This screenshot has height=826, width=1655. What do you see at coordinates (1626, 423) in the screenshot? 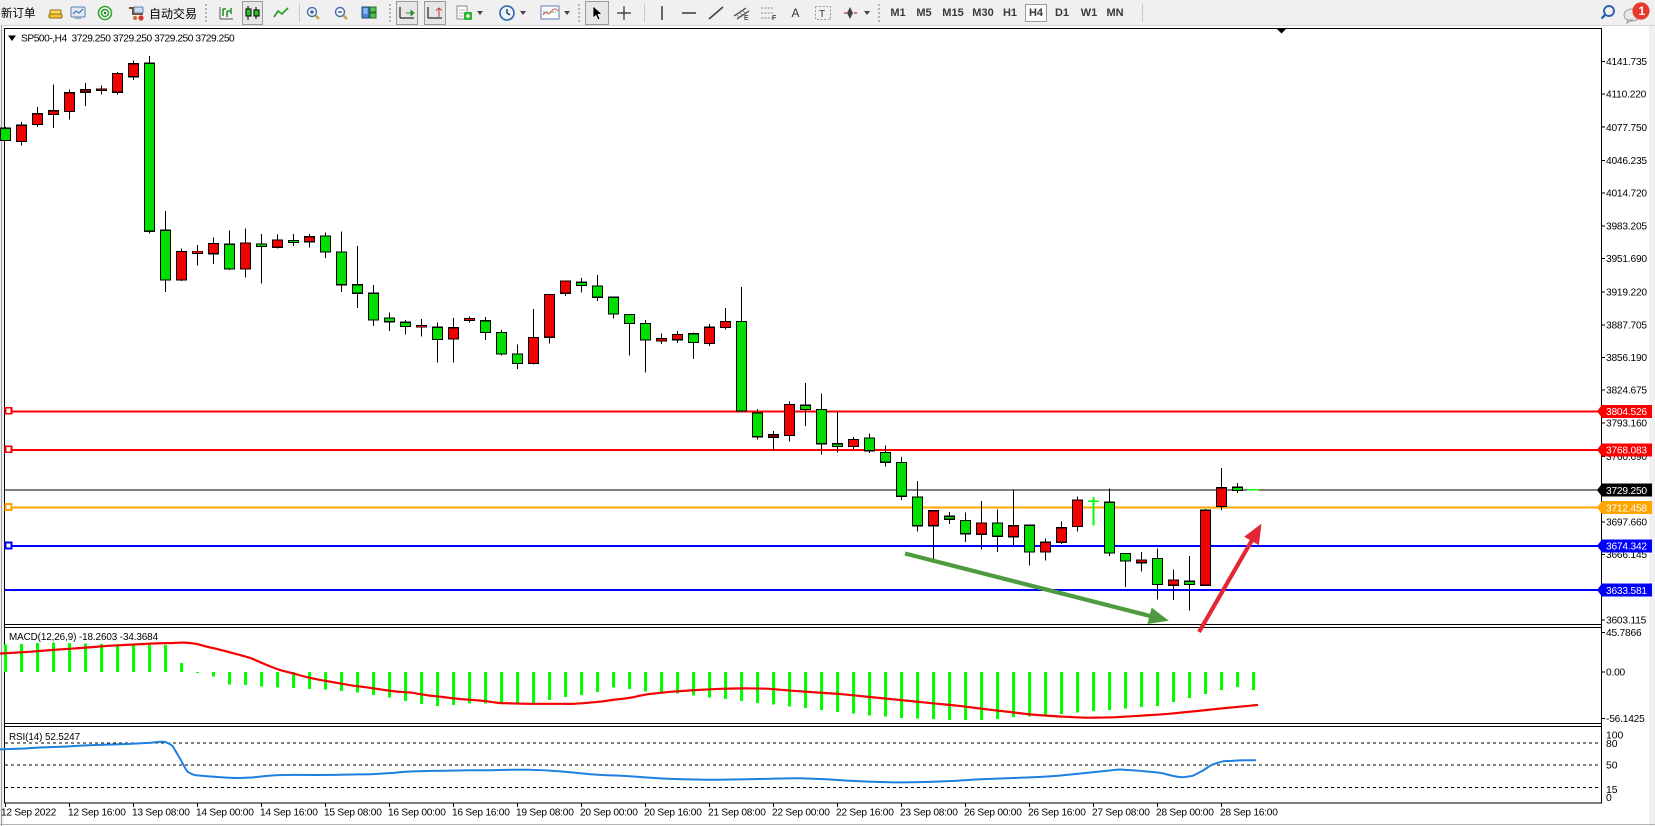
I see `svg-text: 3793.160` at bounding box center [1626, 423].